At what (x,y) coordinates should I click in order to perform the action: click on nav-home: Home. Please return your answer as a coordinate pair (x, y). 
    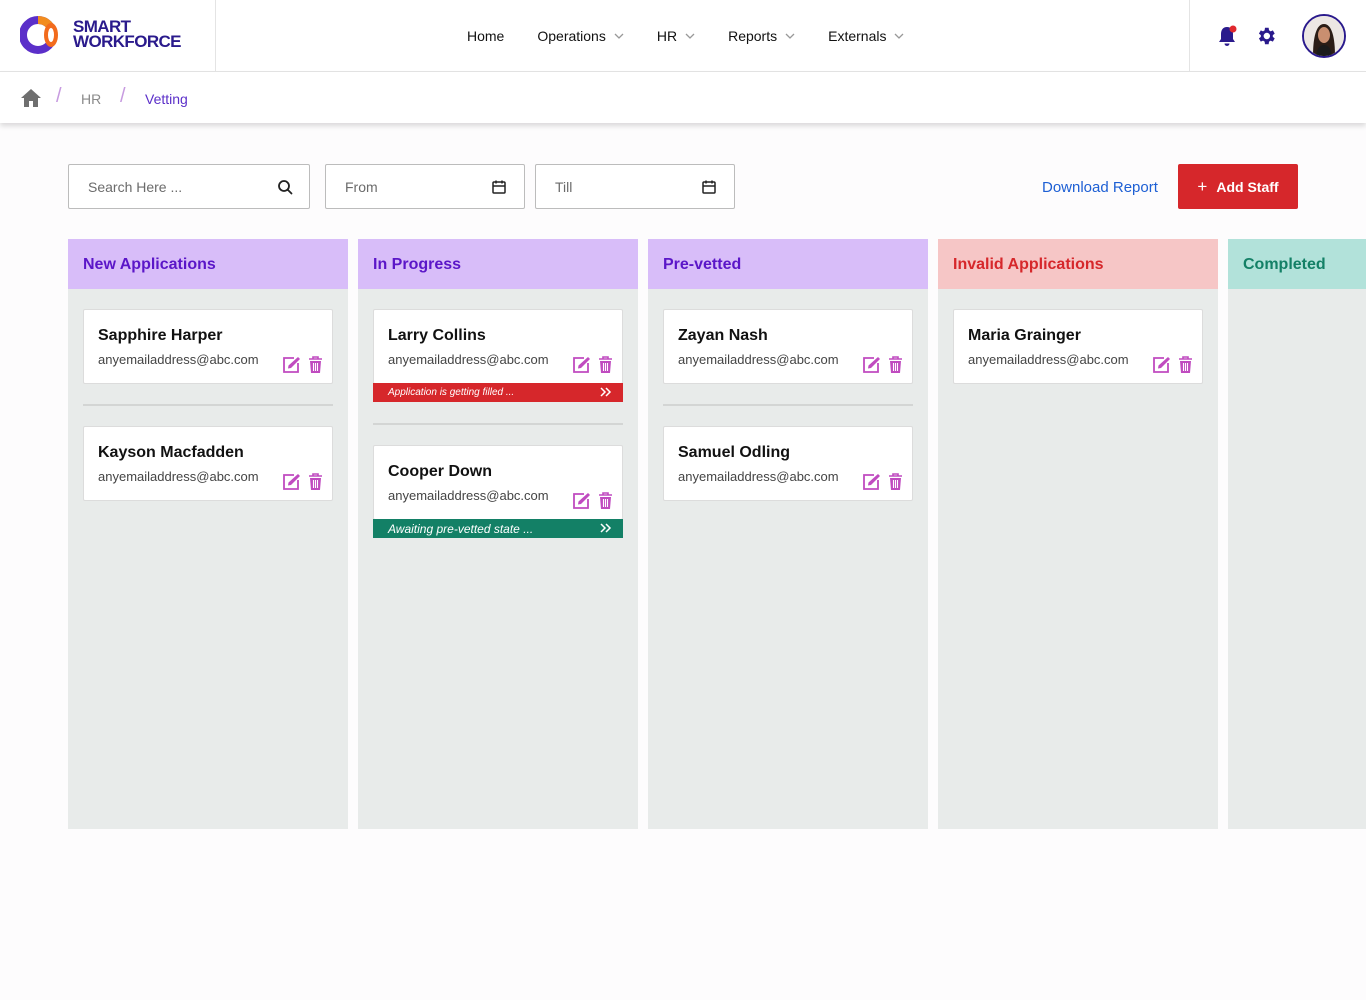
    Looking at the image, I should click on (485, 36).